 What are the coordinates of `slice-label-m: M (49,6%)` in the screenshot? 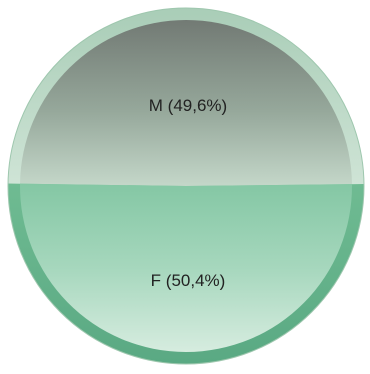 It's located at (188, 105).